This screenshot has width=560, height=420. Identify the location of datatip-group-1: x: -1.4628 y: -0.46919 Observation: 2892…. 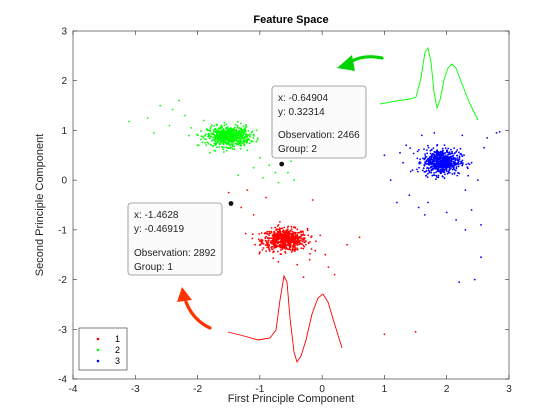
(175, 239).